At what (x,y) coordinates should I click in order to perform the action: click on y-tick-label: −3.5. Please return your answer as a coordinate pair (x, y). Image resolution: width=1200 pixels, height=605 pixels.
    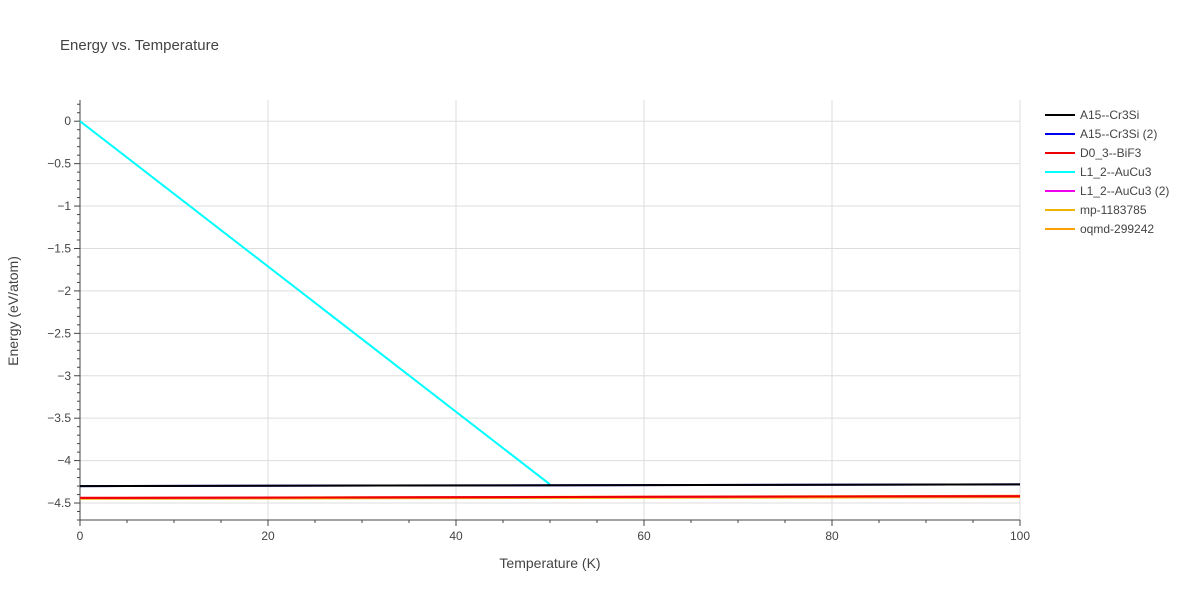
    Looking at the image, I should click on (59, 418).